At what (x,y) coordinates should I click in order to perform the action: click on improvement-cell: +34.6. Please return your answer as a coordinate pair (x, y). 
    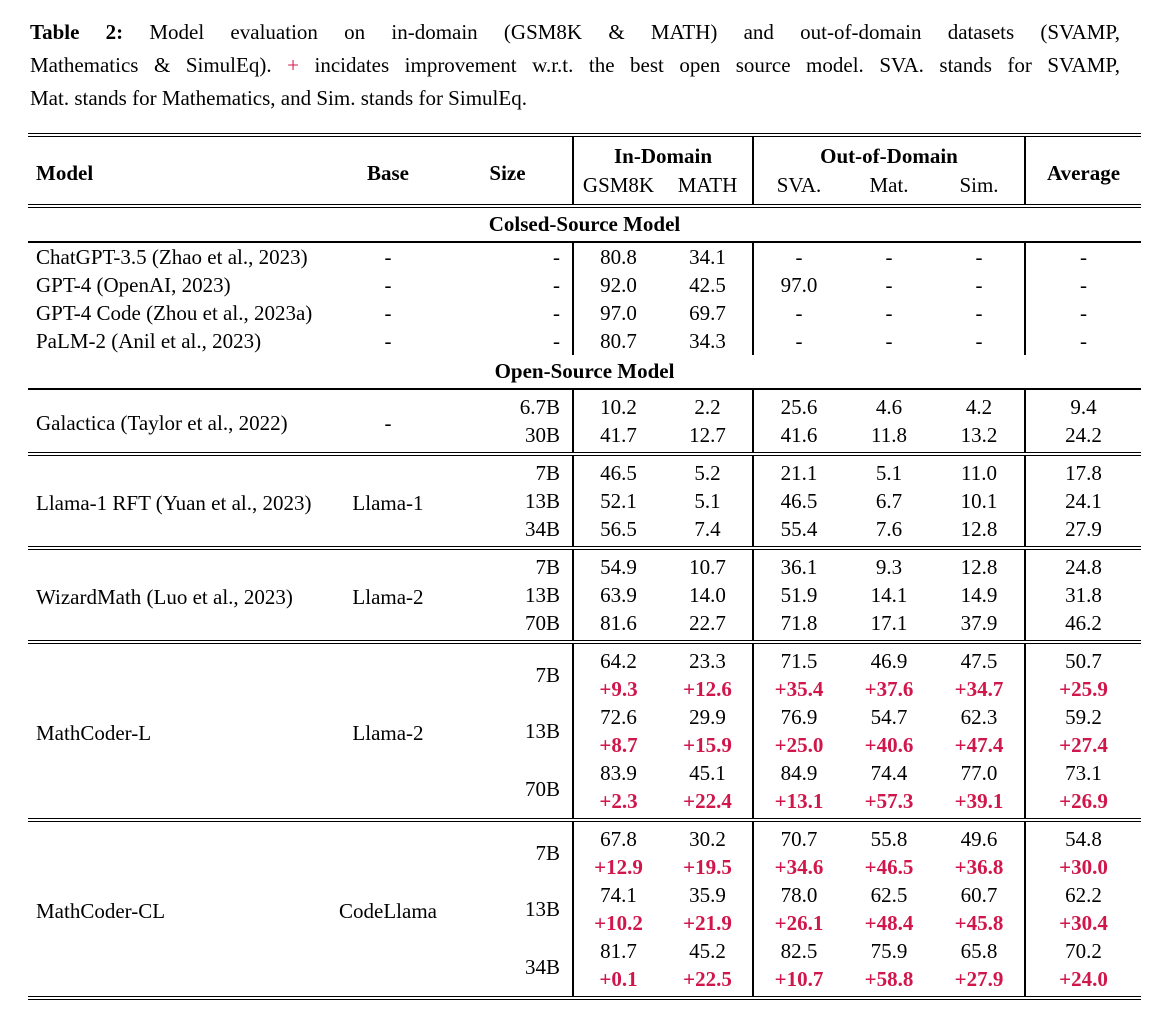
    Looking at the image, I should click on (798, 867).